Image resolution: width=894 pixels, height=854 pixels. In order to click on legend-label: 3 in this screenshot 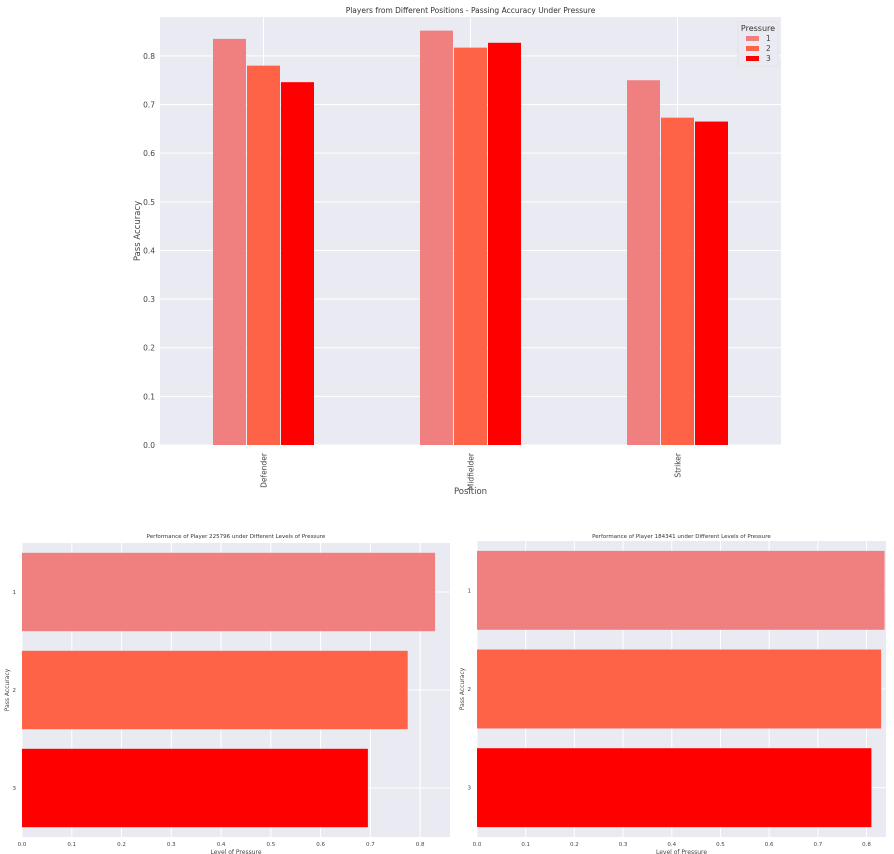, I will do `click(768, 58)`.